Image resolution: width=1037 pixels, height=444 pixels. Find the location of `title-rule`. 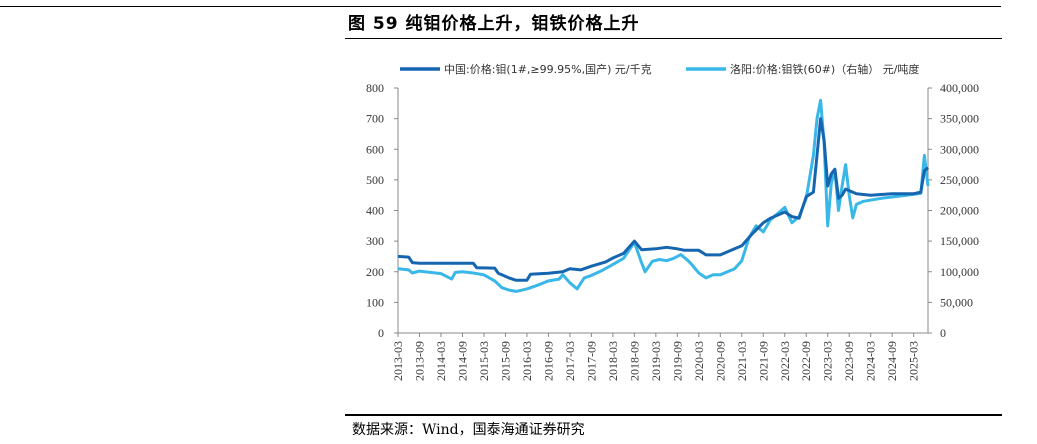

title-rule is located at coordinates (673, 38).